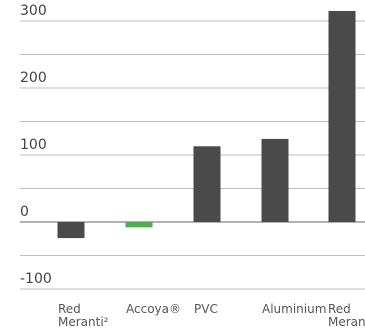  I want to click on category-label: PVC, so click(206, 309).